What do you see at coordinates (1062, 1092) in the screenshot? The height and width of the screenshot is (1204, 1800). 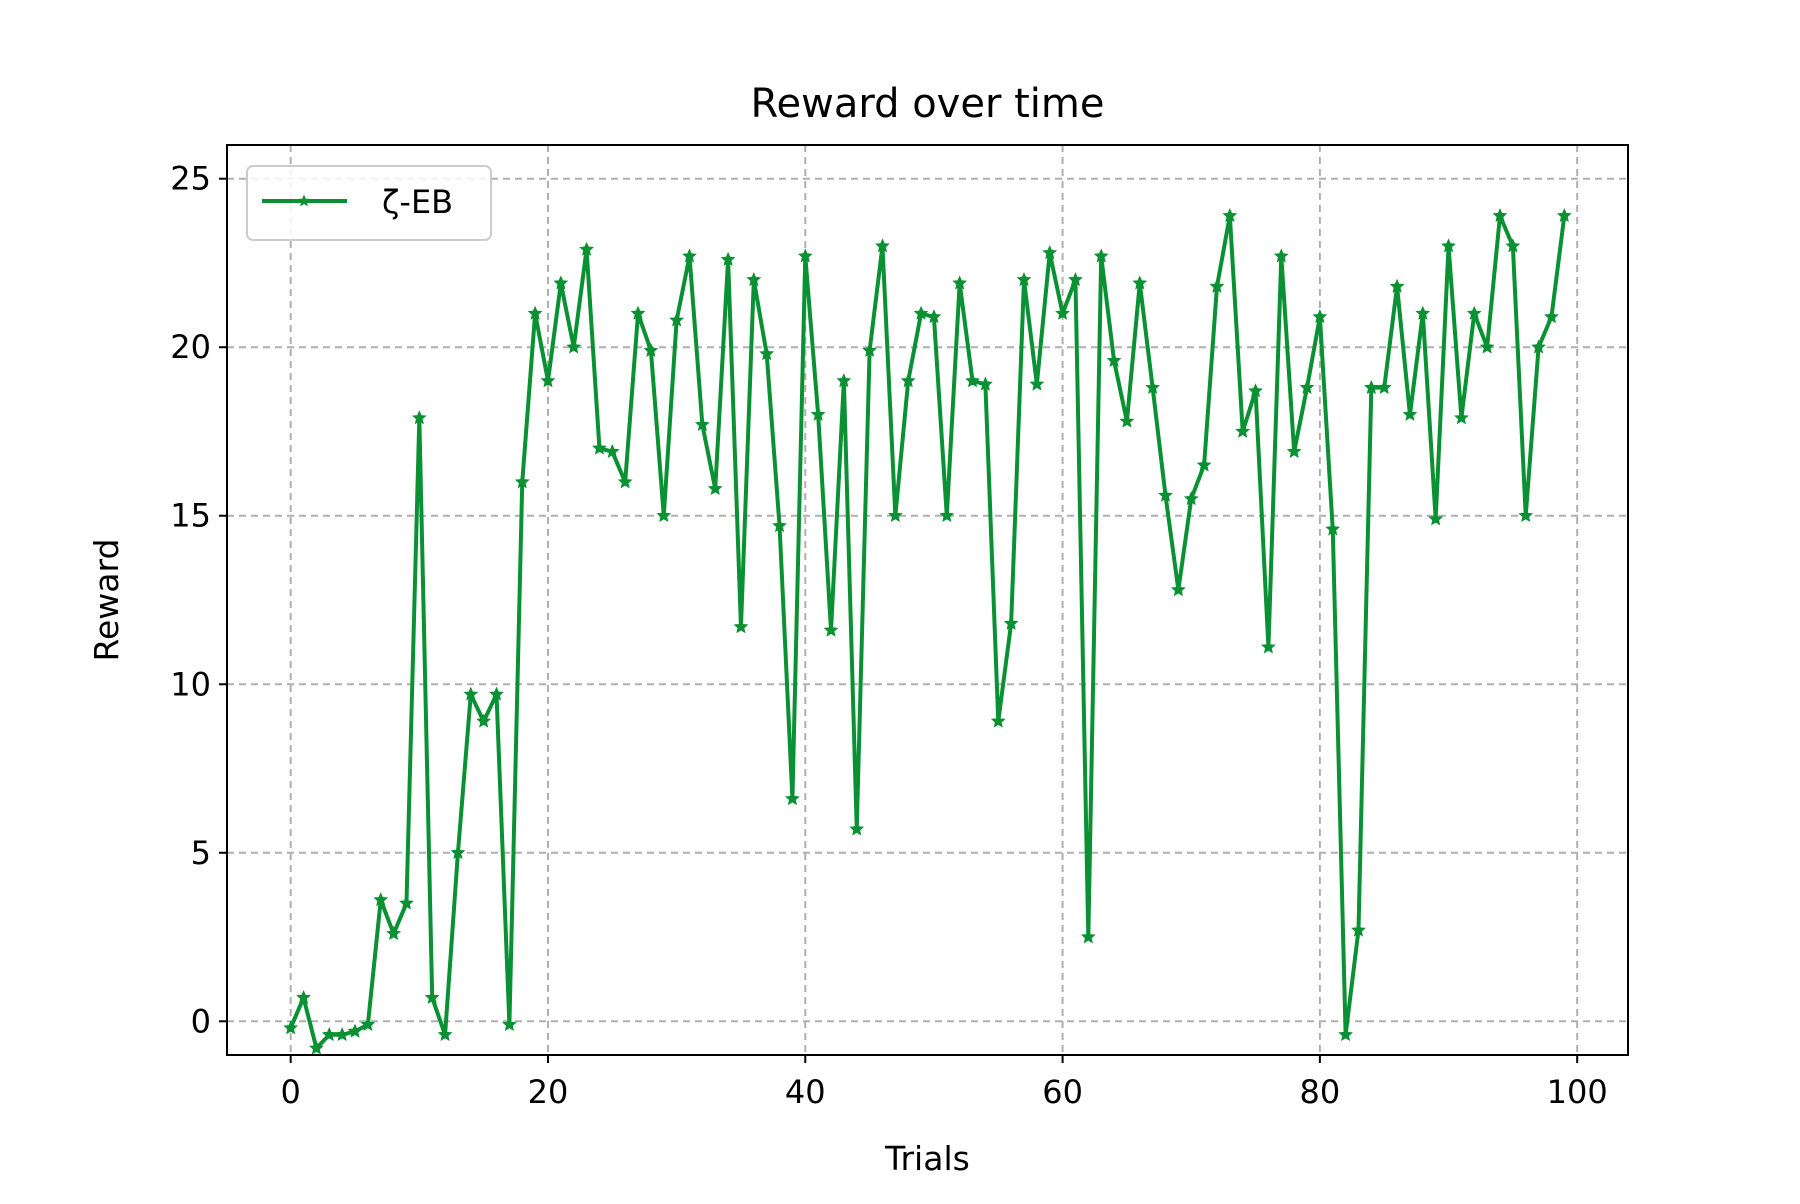 I see `x-tick-label: 60` at bounding box center [1062, 1092].